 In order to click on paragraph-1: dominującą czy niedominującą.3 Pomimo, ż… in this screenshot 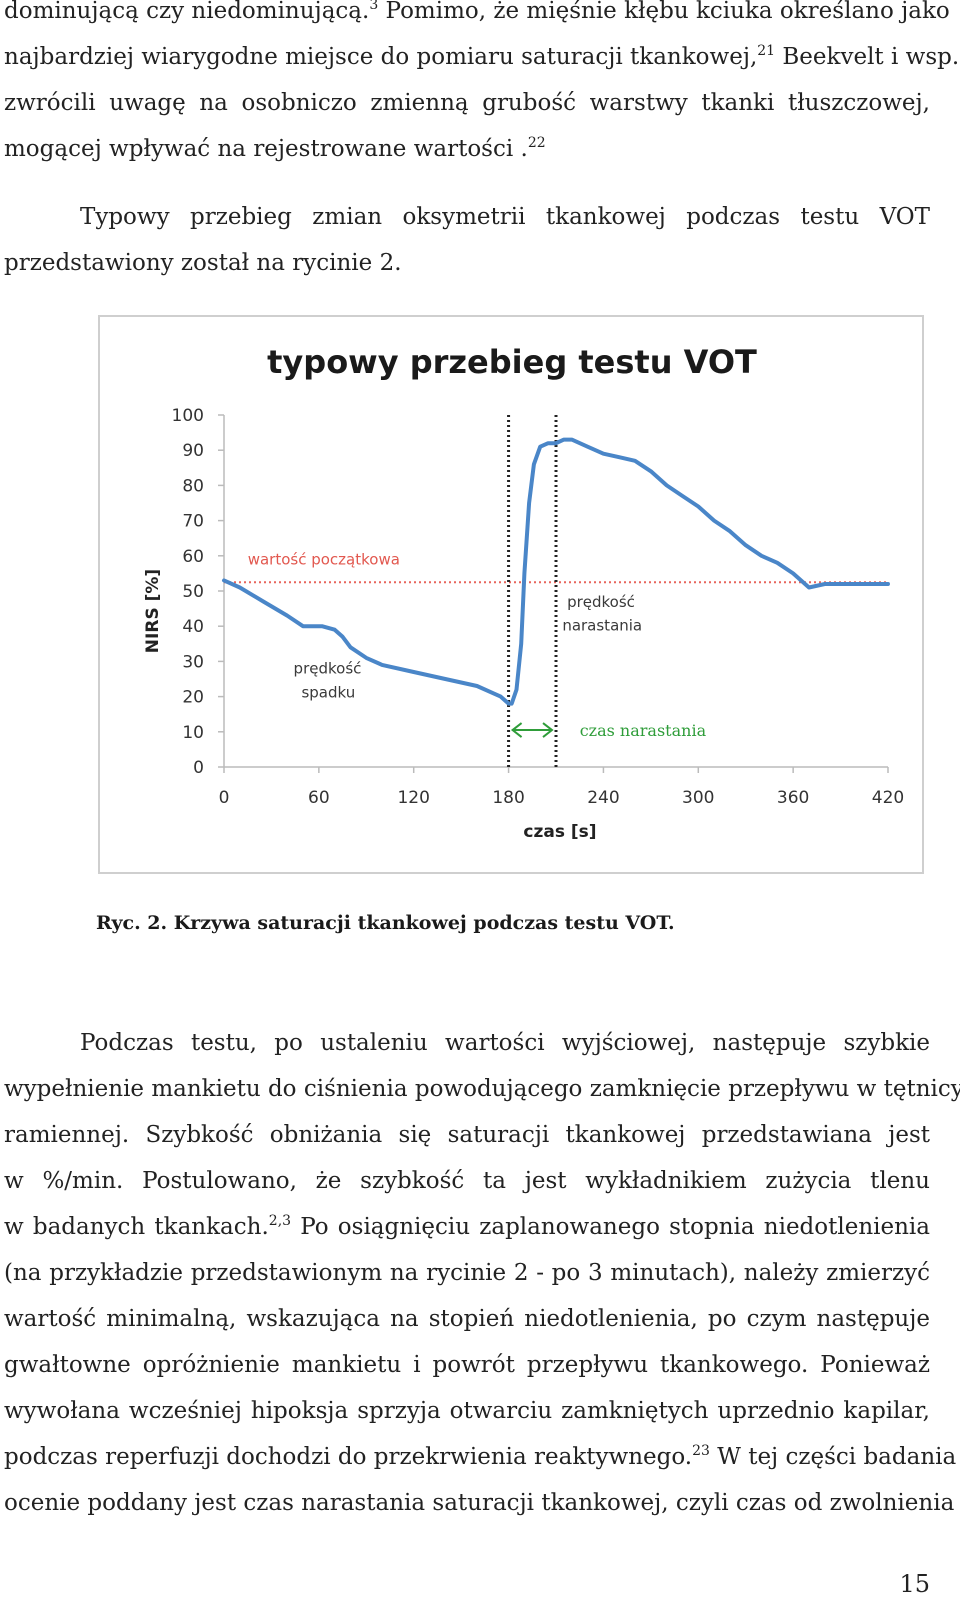, I will do `click(482, 86)`.